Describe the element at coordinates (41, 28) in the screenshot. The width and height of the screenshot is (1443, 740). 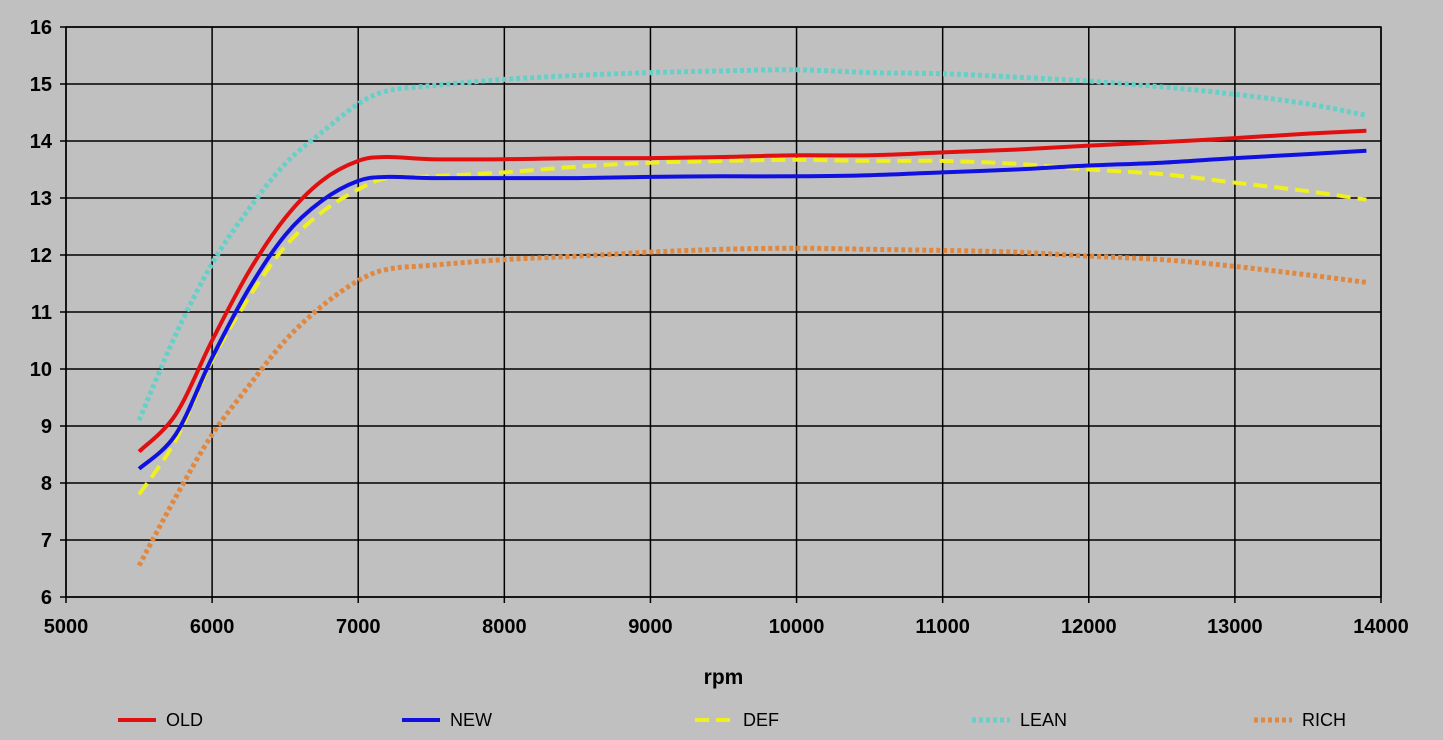
I see `y-tick-label: 16` at that location.